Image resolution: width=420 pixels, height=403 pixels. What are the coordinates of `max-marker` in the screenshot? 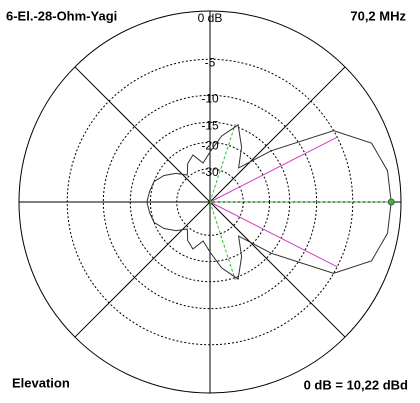 It's located at (391, 202).